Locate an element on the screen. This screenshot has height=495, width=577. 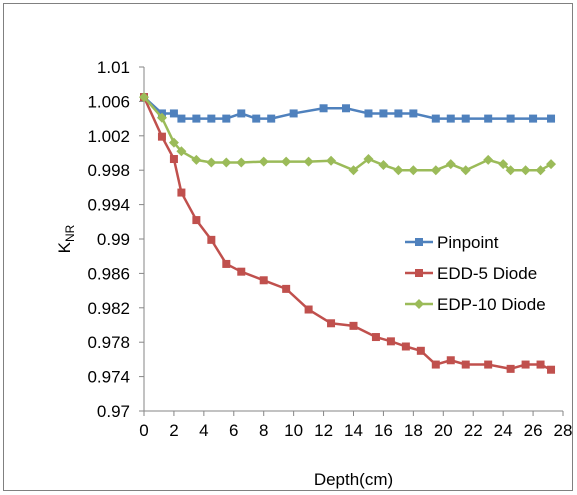
y-tick-label: 0.97 is located at coordinates (113, 411).